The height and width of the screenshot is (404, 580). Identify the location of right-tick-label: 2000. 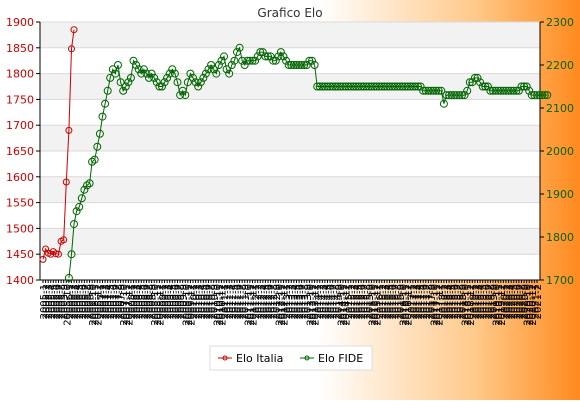
(560, 151).